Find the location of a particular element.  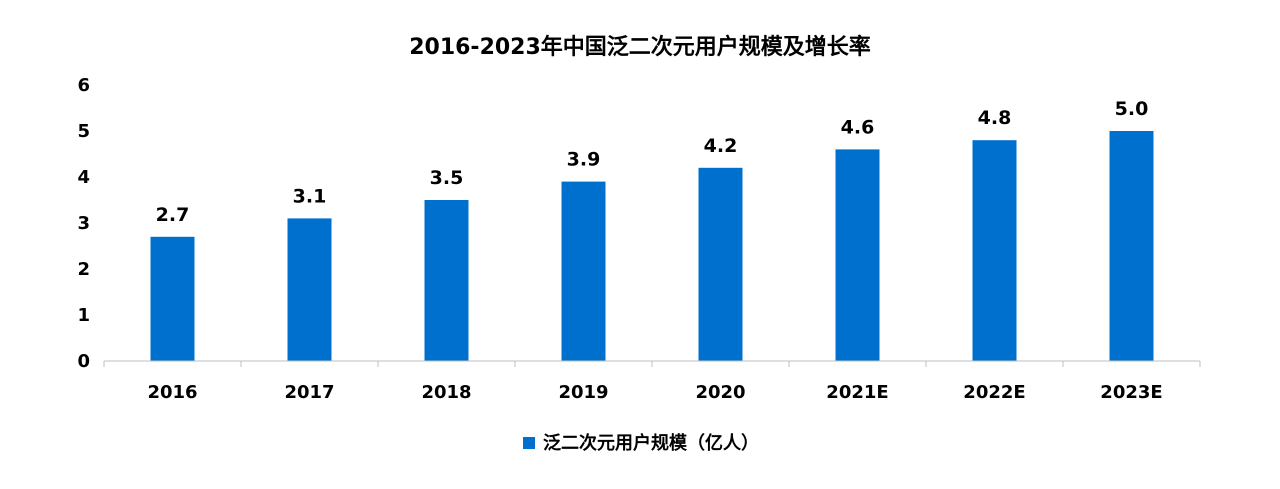

data-label: 3.1 is located at coordinates (310, 196).